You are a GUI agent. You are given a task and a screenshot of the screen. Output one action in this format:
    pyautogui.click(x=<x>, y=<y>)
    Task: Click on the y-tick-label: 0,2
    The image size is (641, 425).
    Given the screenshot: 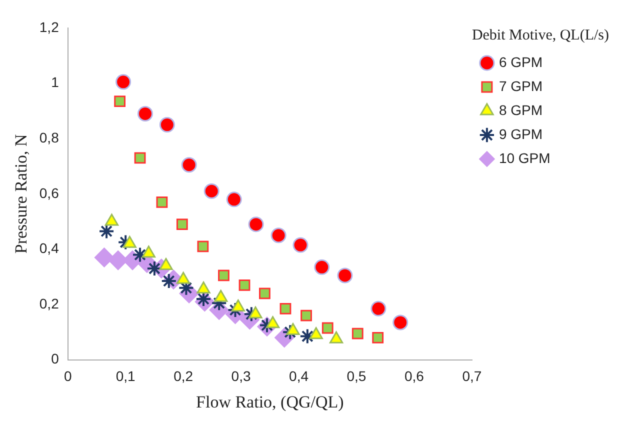 What is the action you would take?
    pyautogui.click(x=49, y=303)
    